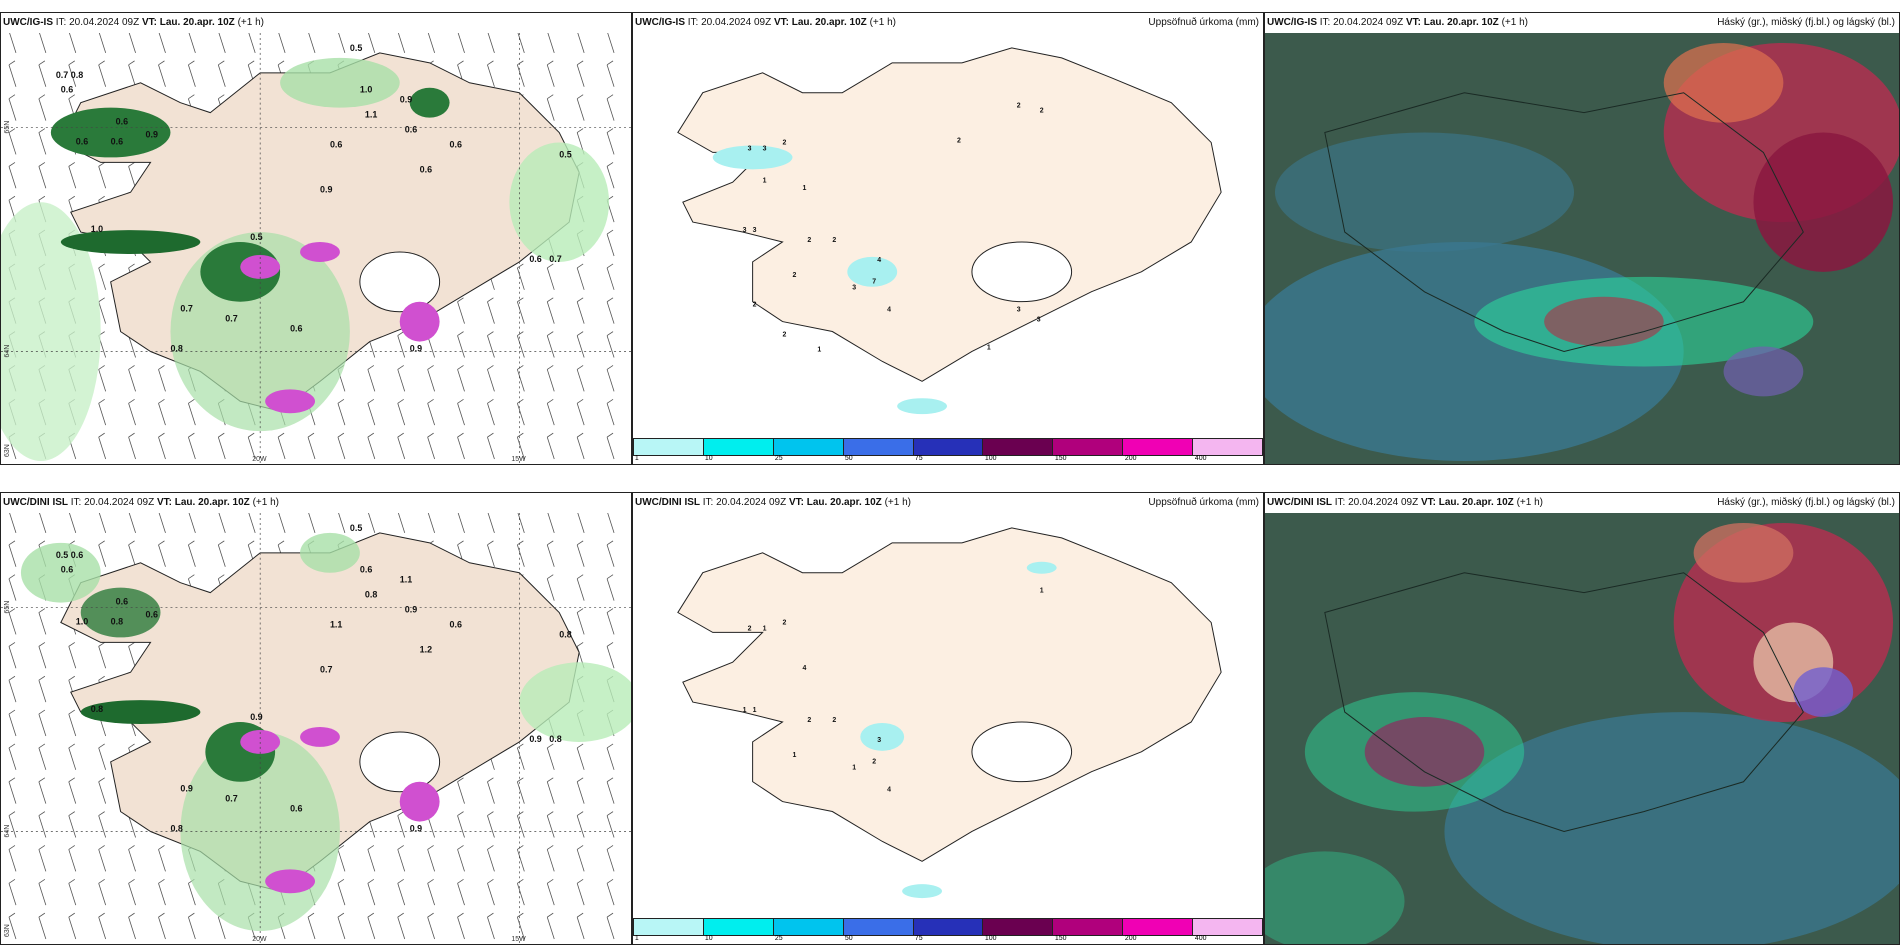 The height and width of the screenshot is (950, 1900). Describe the element at coordinates (256, 237) in the screenshot. I see `precip-value-label: 0.5` at that location.